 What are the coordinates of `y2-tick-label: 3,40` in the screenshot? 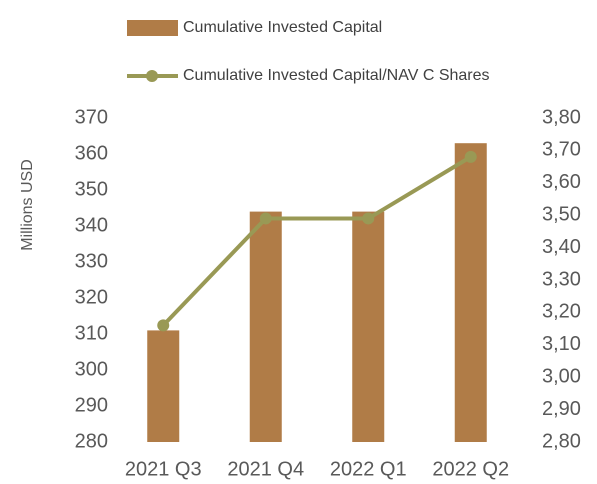 It's located at (561, 247).